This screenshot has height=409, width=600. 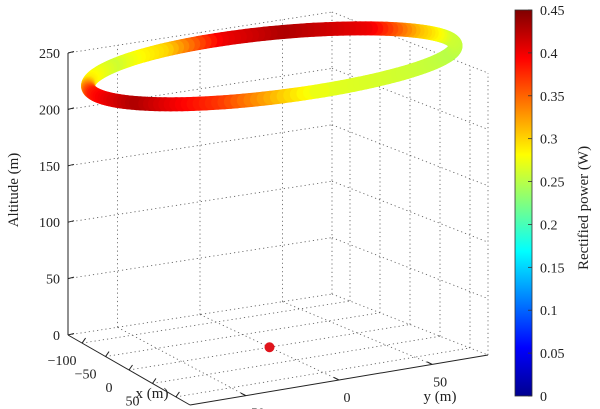 I want to click on z-tick-label: 100, so click(x=49, y=223).